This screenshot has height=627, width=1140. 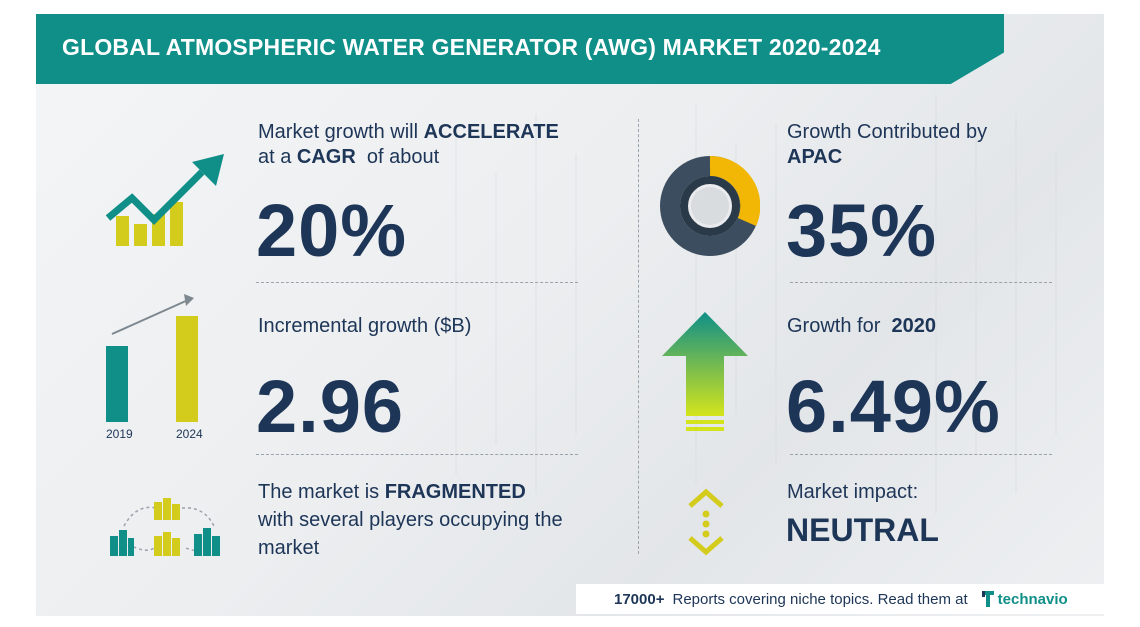 What do you see at coordinates (862, 230) in the screenshot?
I see `apac-value: 35%` at bounding box center [862, 230].